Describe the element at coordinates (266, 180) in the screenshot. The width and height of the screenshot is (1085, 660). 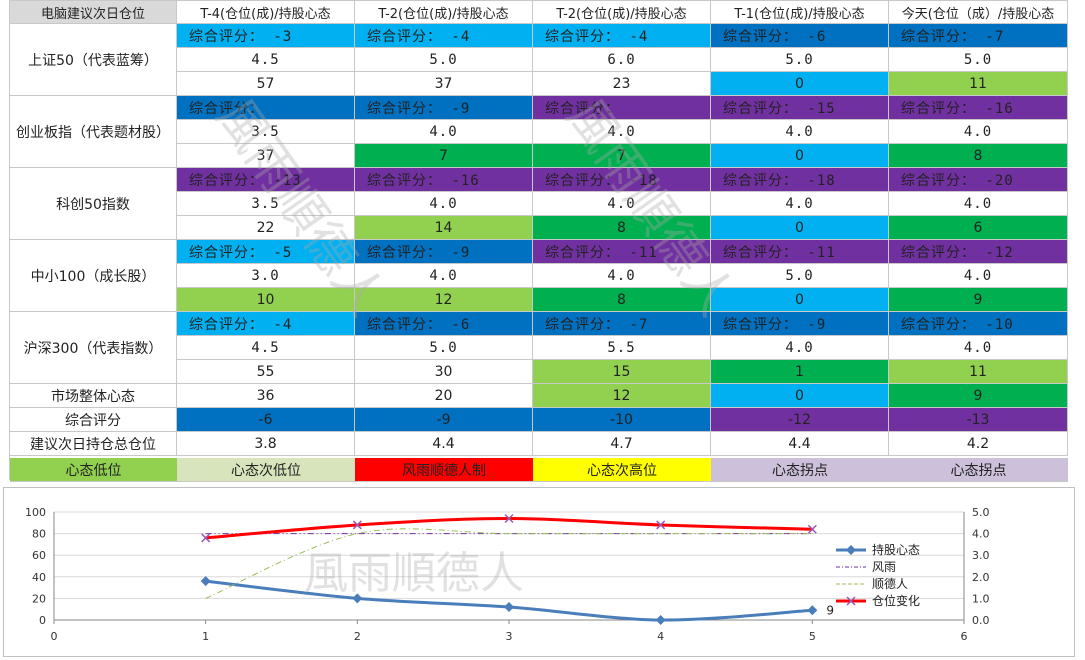
I see `score-cell: 综合评分： -13` at that location.